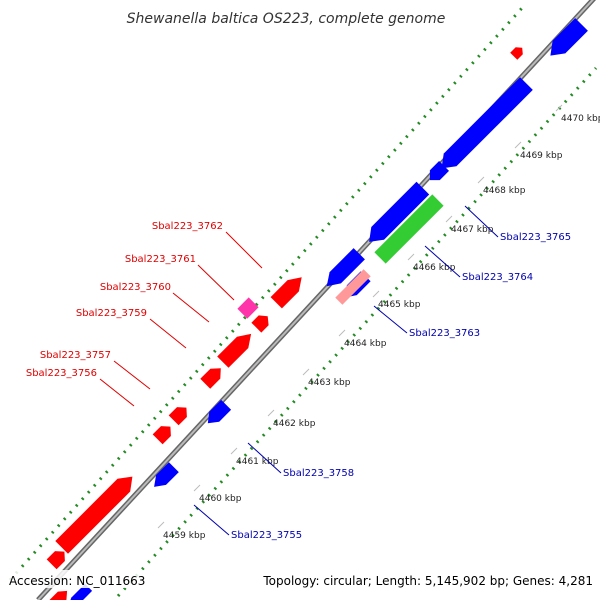 This screenshot has height=600, width=600. I want to click on gene-sbal223-3759-arrow, so click(210, 378).